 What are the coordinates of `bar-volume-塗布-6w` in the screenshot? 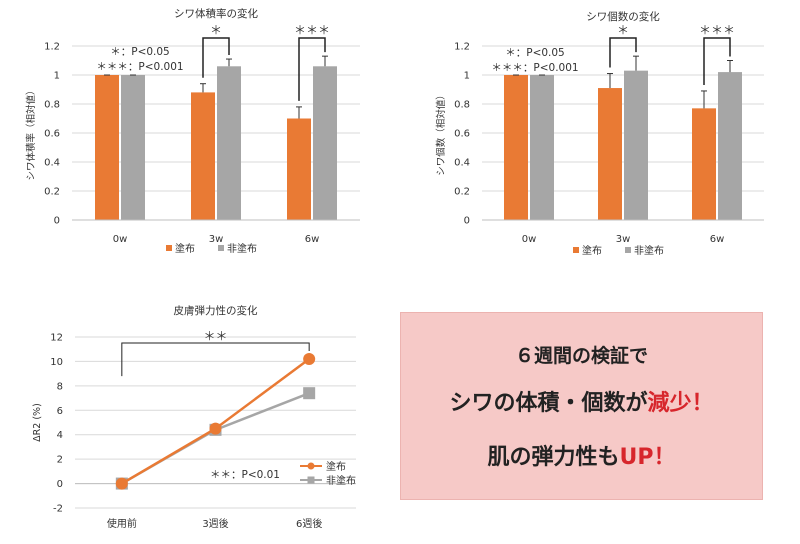 It's located at (299, 169).